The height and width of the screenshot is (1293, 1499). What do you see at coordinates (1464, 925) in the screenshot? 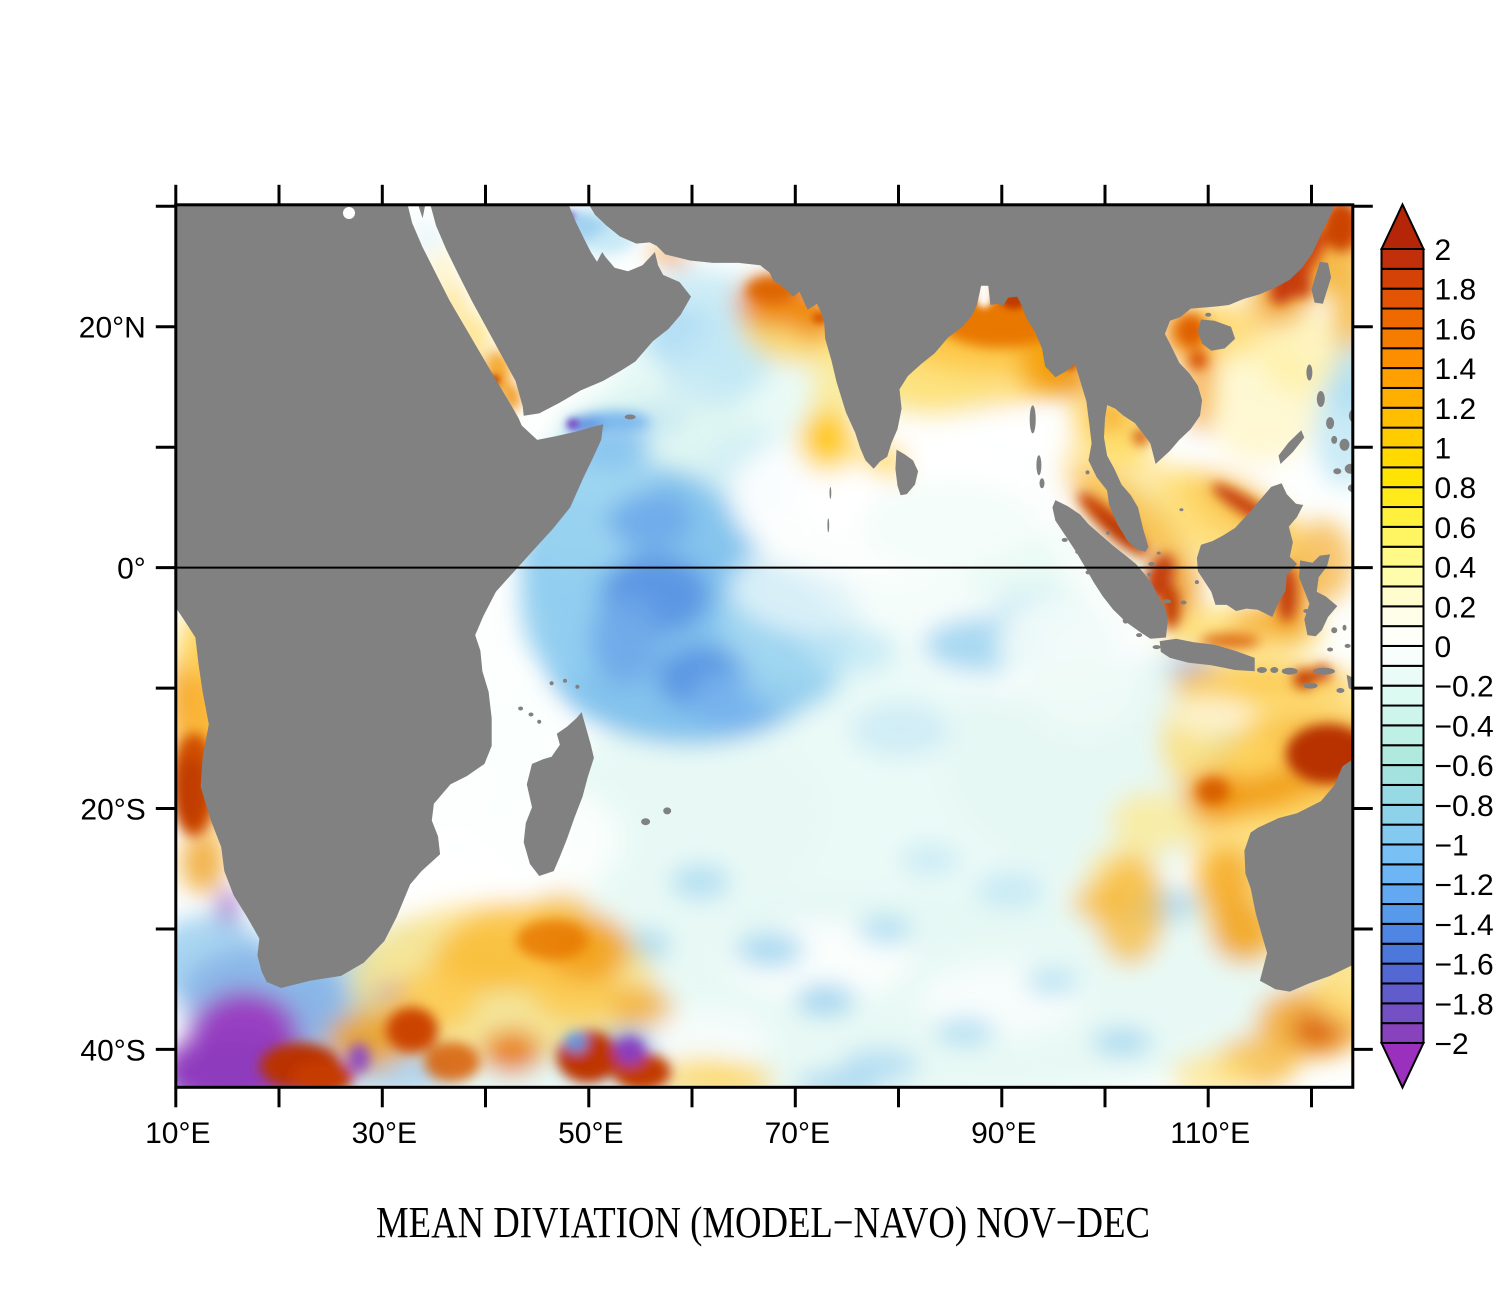
I see `svg-text: −1.4` at bounding box center [1464, 925].